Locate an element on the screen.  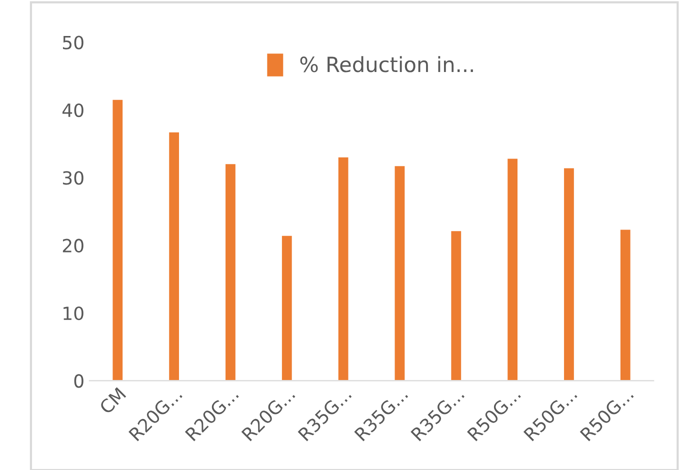
y-tick-label: 20 is located at coordinates (73, 245).